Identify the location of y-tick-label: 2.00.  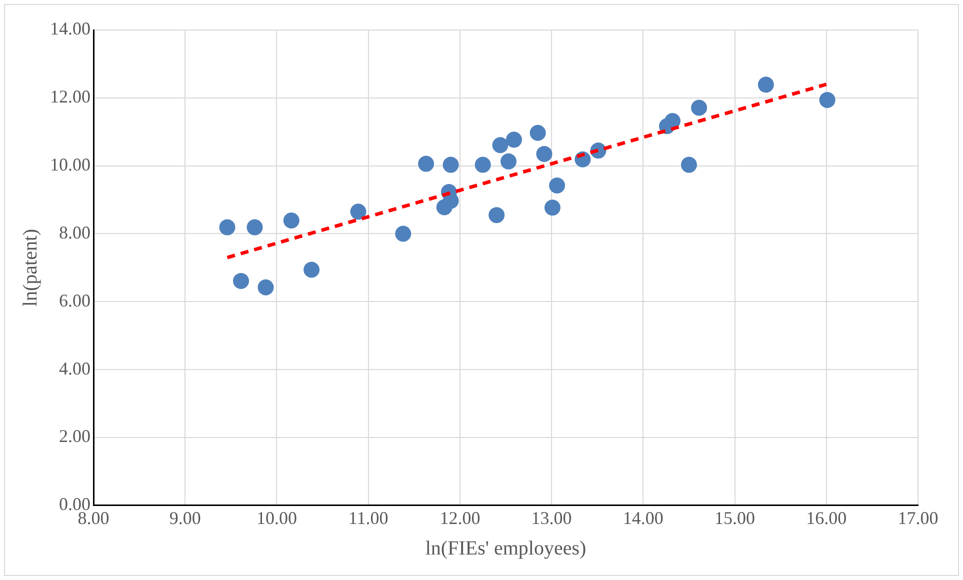
(74, 436).